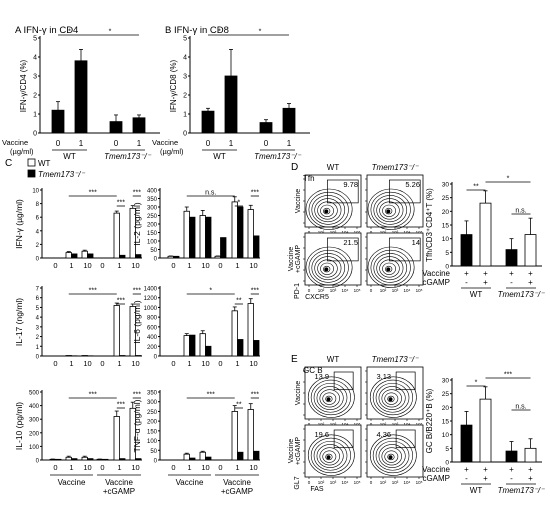  What do you see at coordinates (298, 393) in the screenshot?
I see `flow-row-label: Vaccine` at bounding box center [298, 393].